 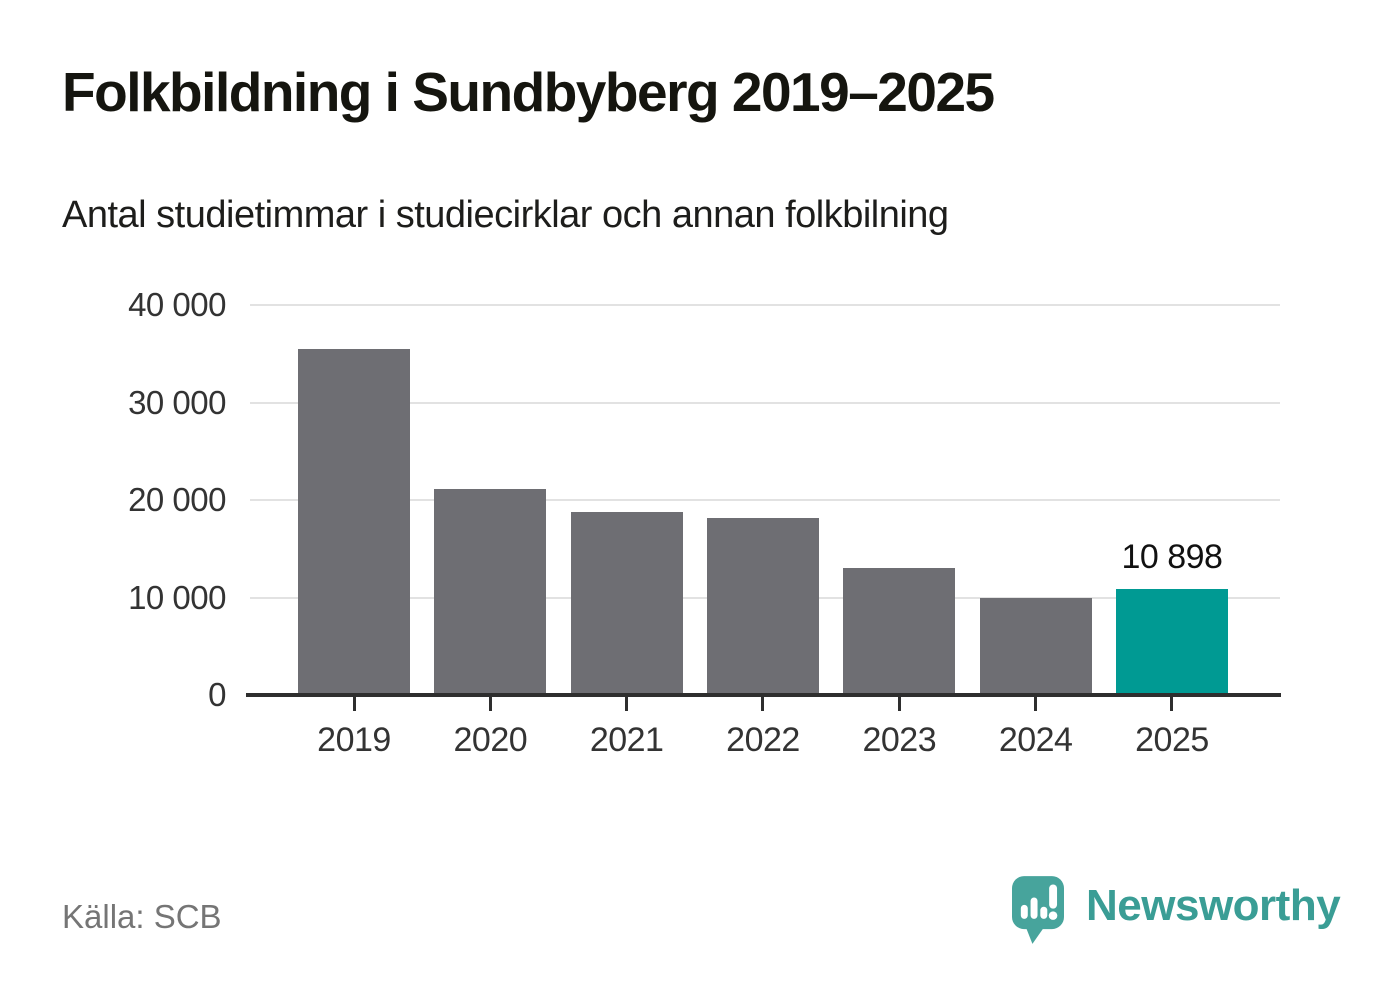 I want to click on y-axis-label-30000: 30 000, so click(x=177, y=402).